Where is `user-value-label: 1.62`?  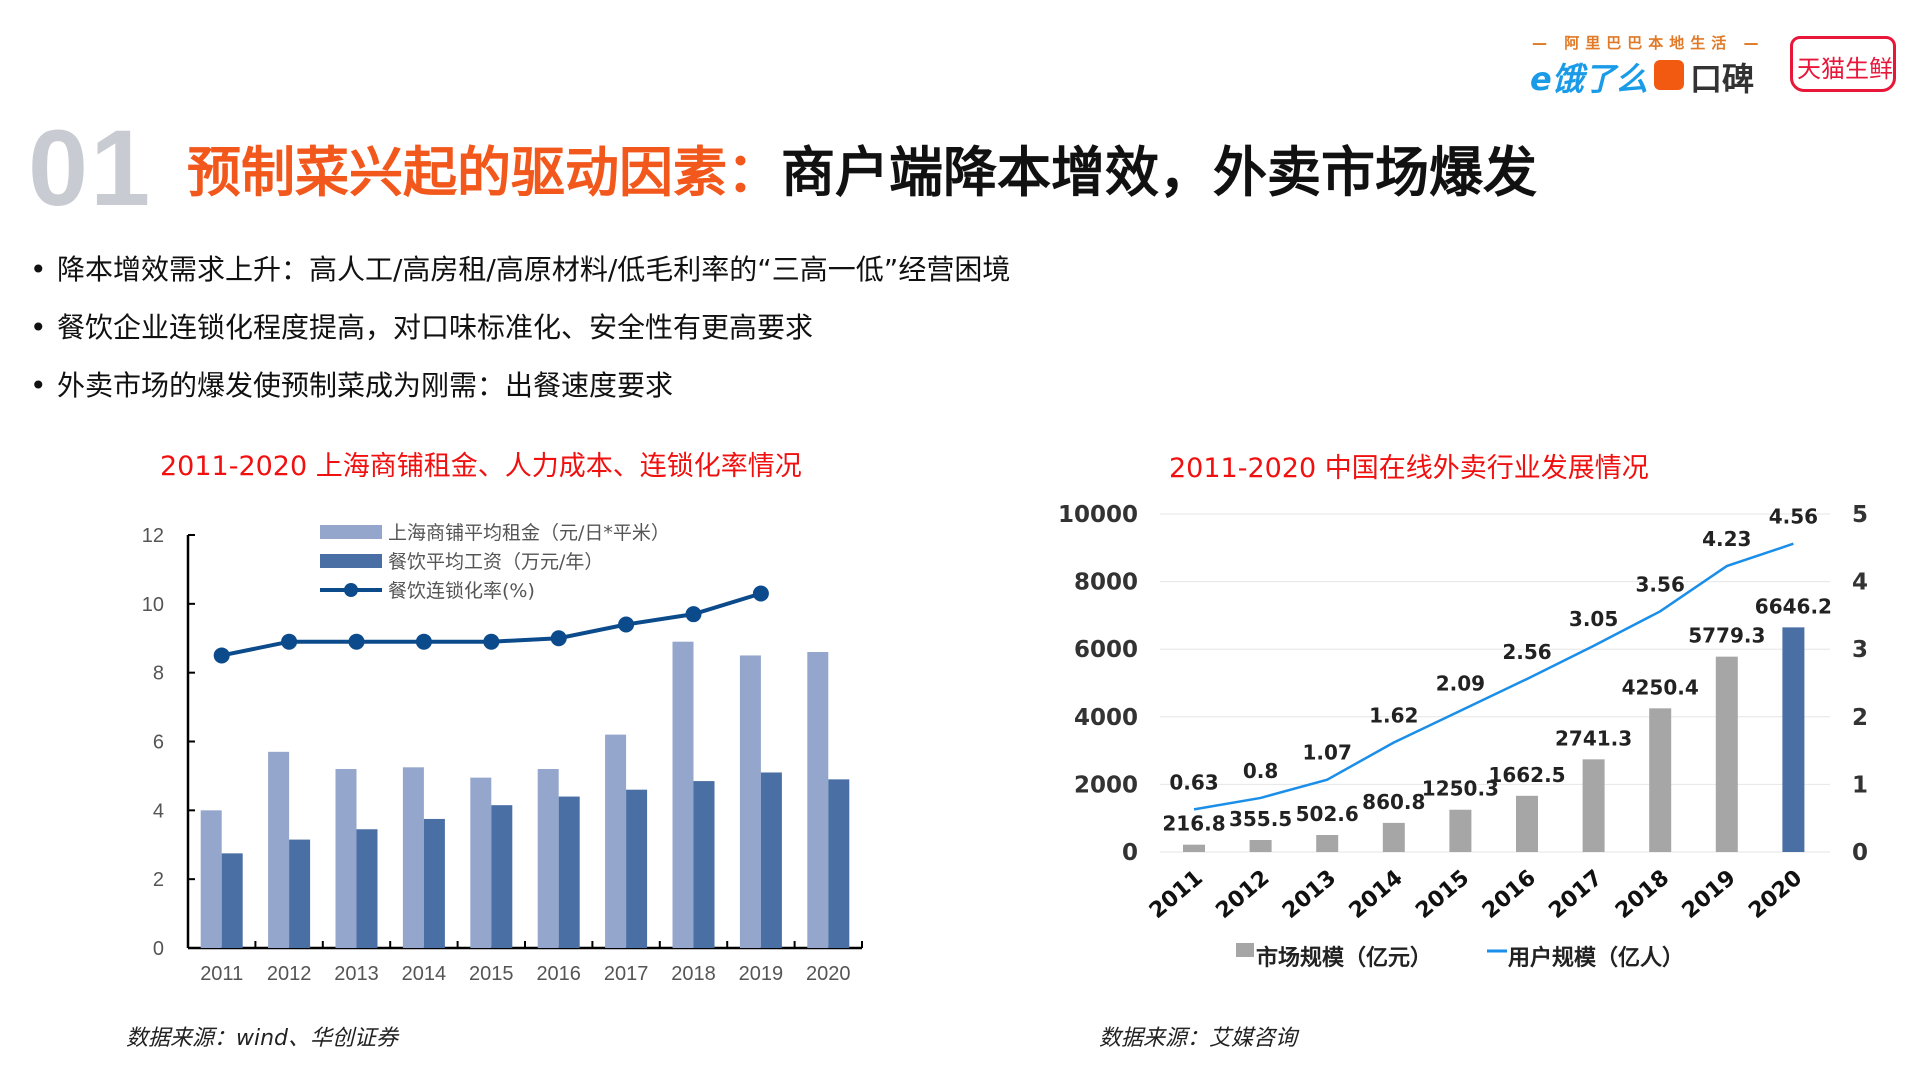 user-value-label: 1.62 is located at coordinates (1393, 715).